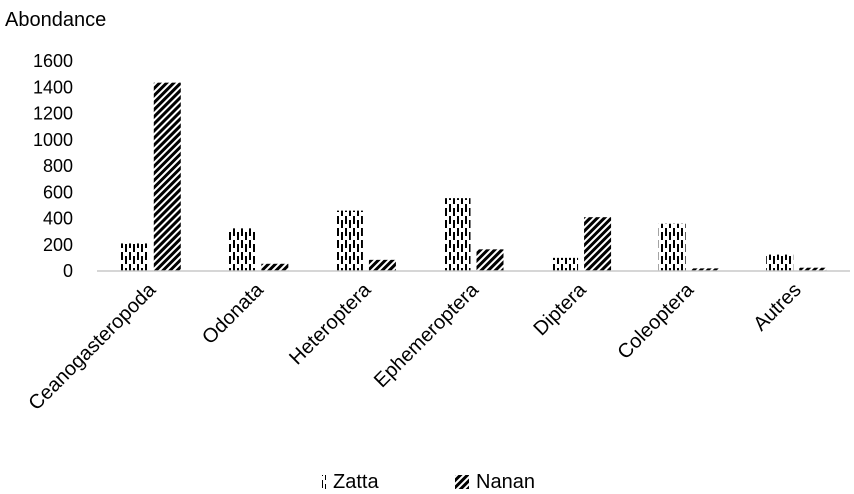 The width and height of the screenshot is (854, 494). Describe the element at coordinates (233, 313) in the screenshot. I see `x-tick-label: Odonata` at that location.